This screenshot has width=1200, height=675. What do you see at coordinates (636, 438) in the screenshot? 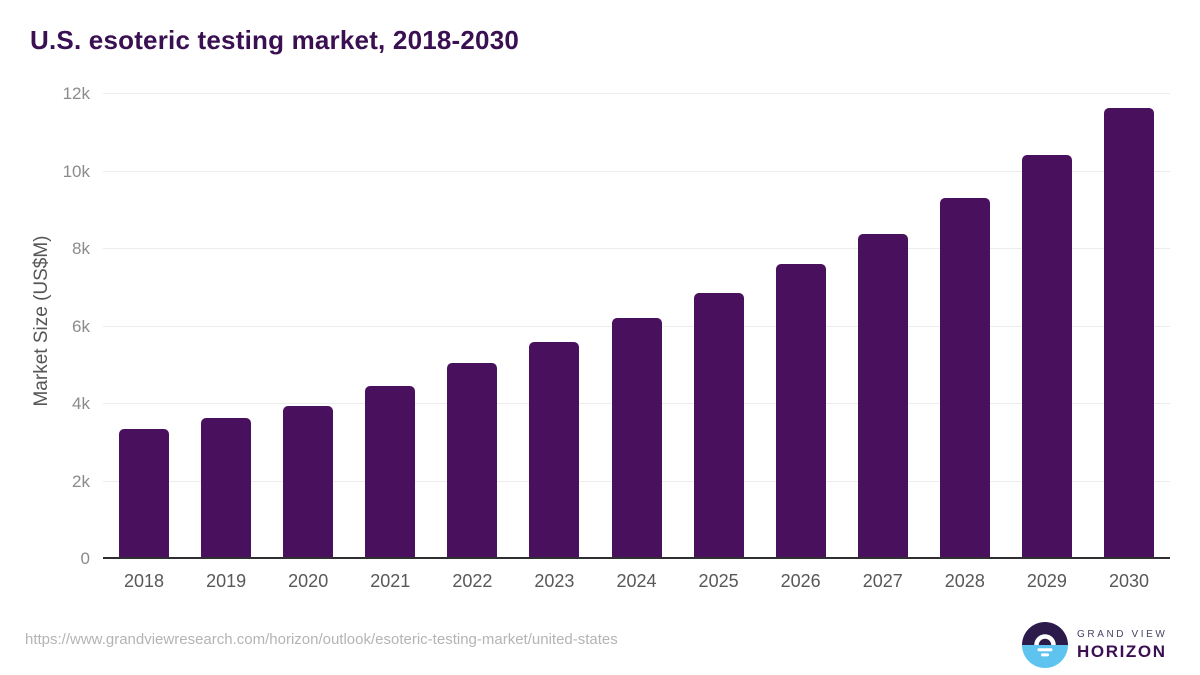
I see `bar-2024` at bounding box center [636, 438].